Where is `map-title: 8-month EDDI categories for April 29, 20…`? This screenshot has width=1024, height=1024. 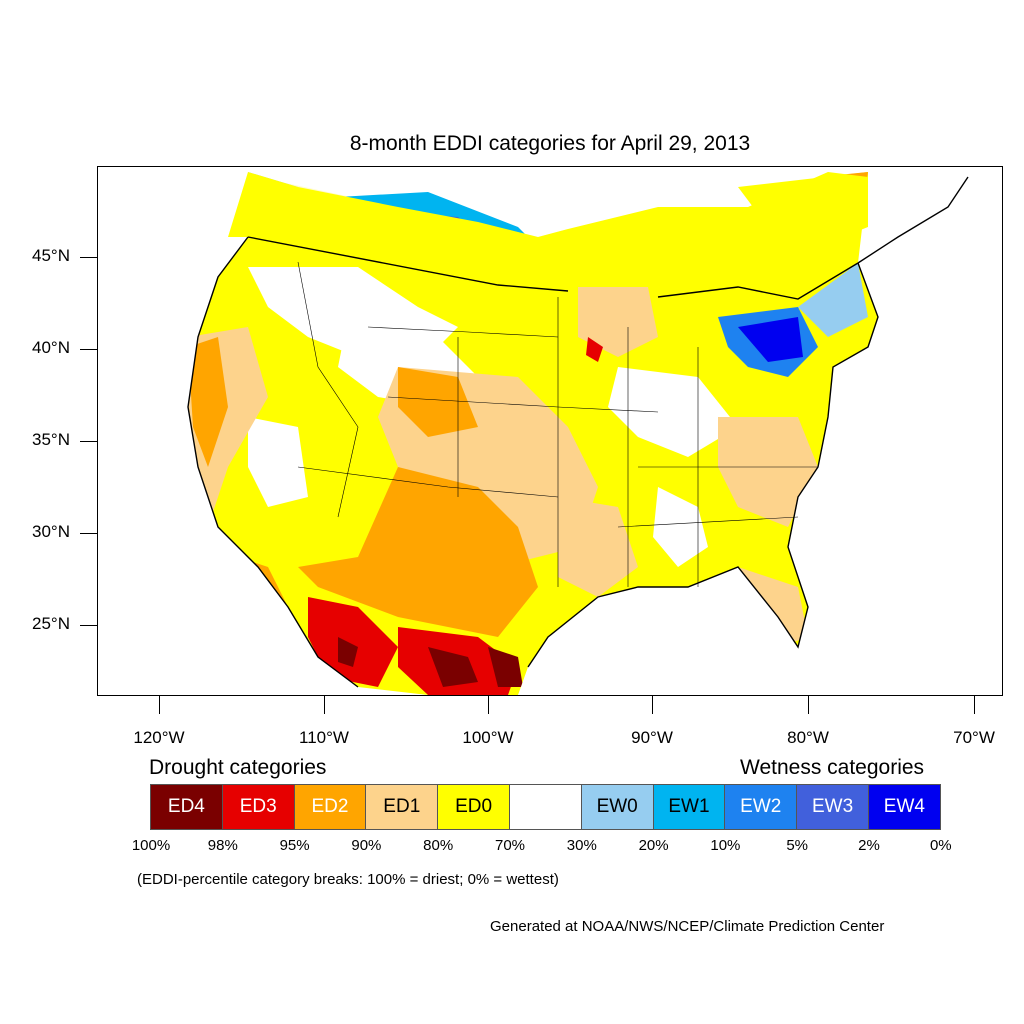
map-title: 8-month EDDI categories for April 29, 20… is located at coordinates (550, 143).